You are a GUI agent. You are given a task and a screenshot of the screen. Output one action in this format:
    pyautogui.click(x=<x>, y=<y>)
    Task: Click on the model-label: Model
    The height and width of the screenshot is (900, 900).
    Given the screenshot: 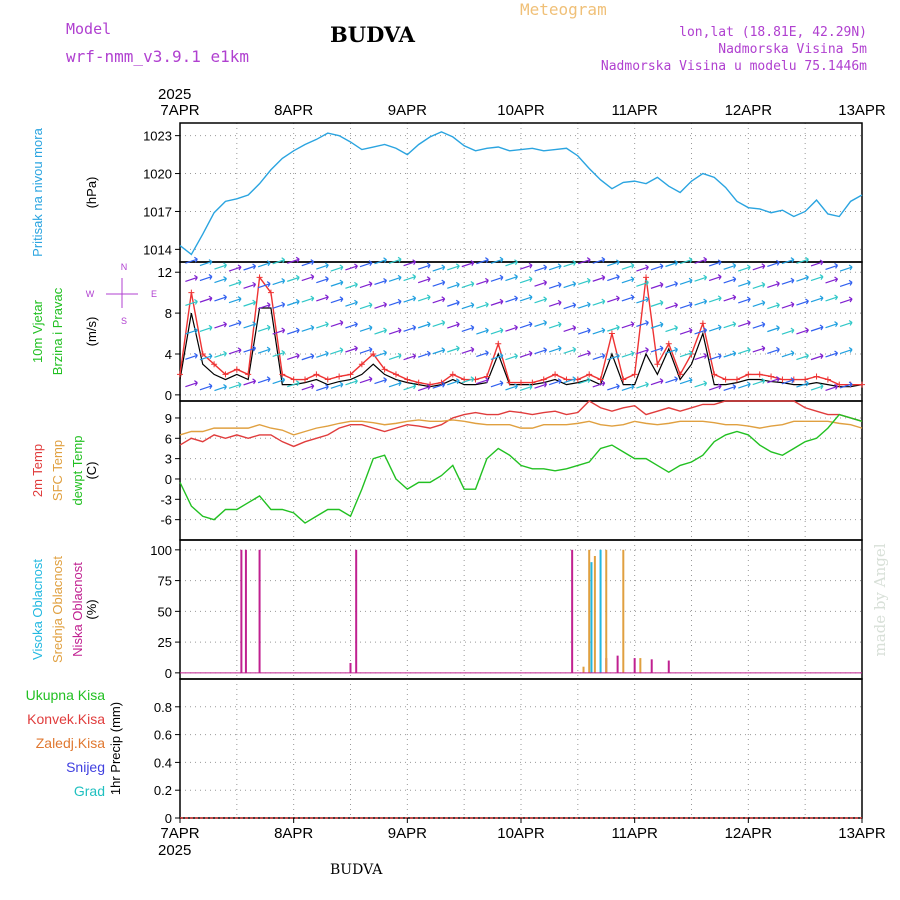 What is the action you would take?
    pyautogui.click(x=89, y=29)
    